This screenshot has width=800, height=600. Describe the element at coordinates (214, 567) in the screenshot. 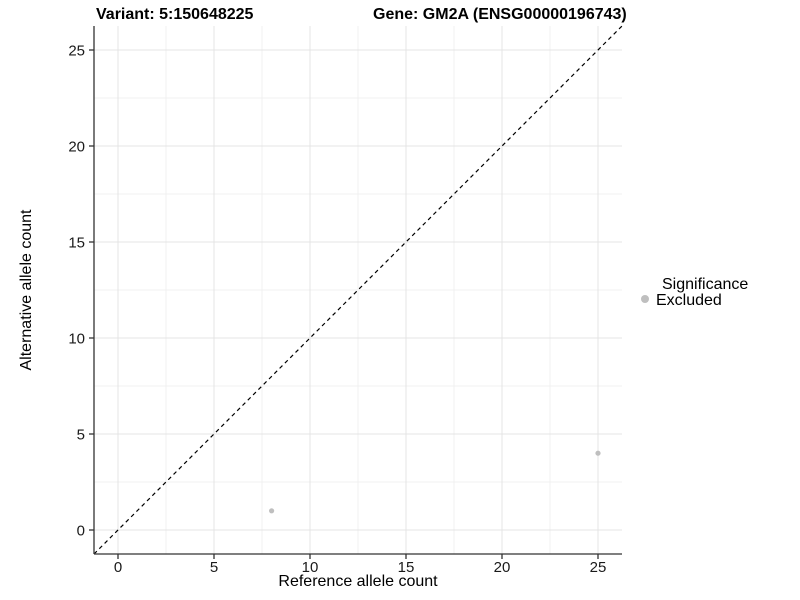

I see `x-tick-label: 5` at that location.